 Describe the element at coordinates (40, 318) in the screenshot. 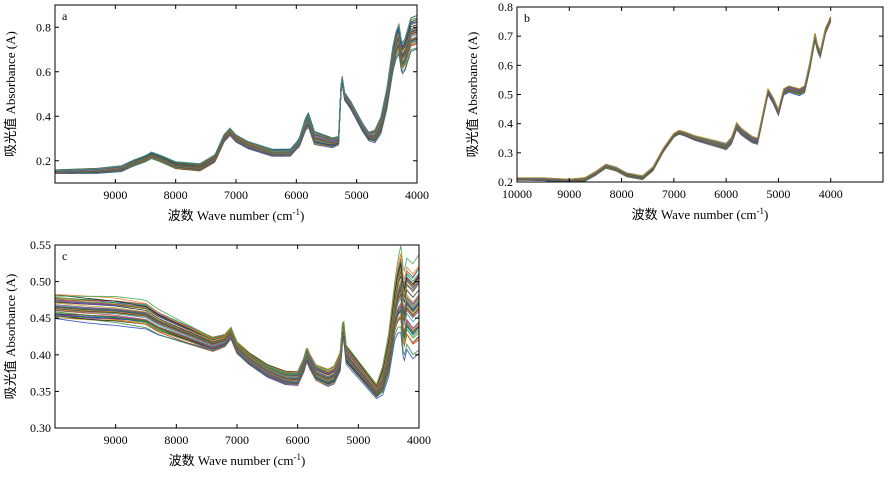

I see `y-tick-label: 0.45` at that location.